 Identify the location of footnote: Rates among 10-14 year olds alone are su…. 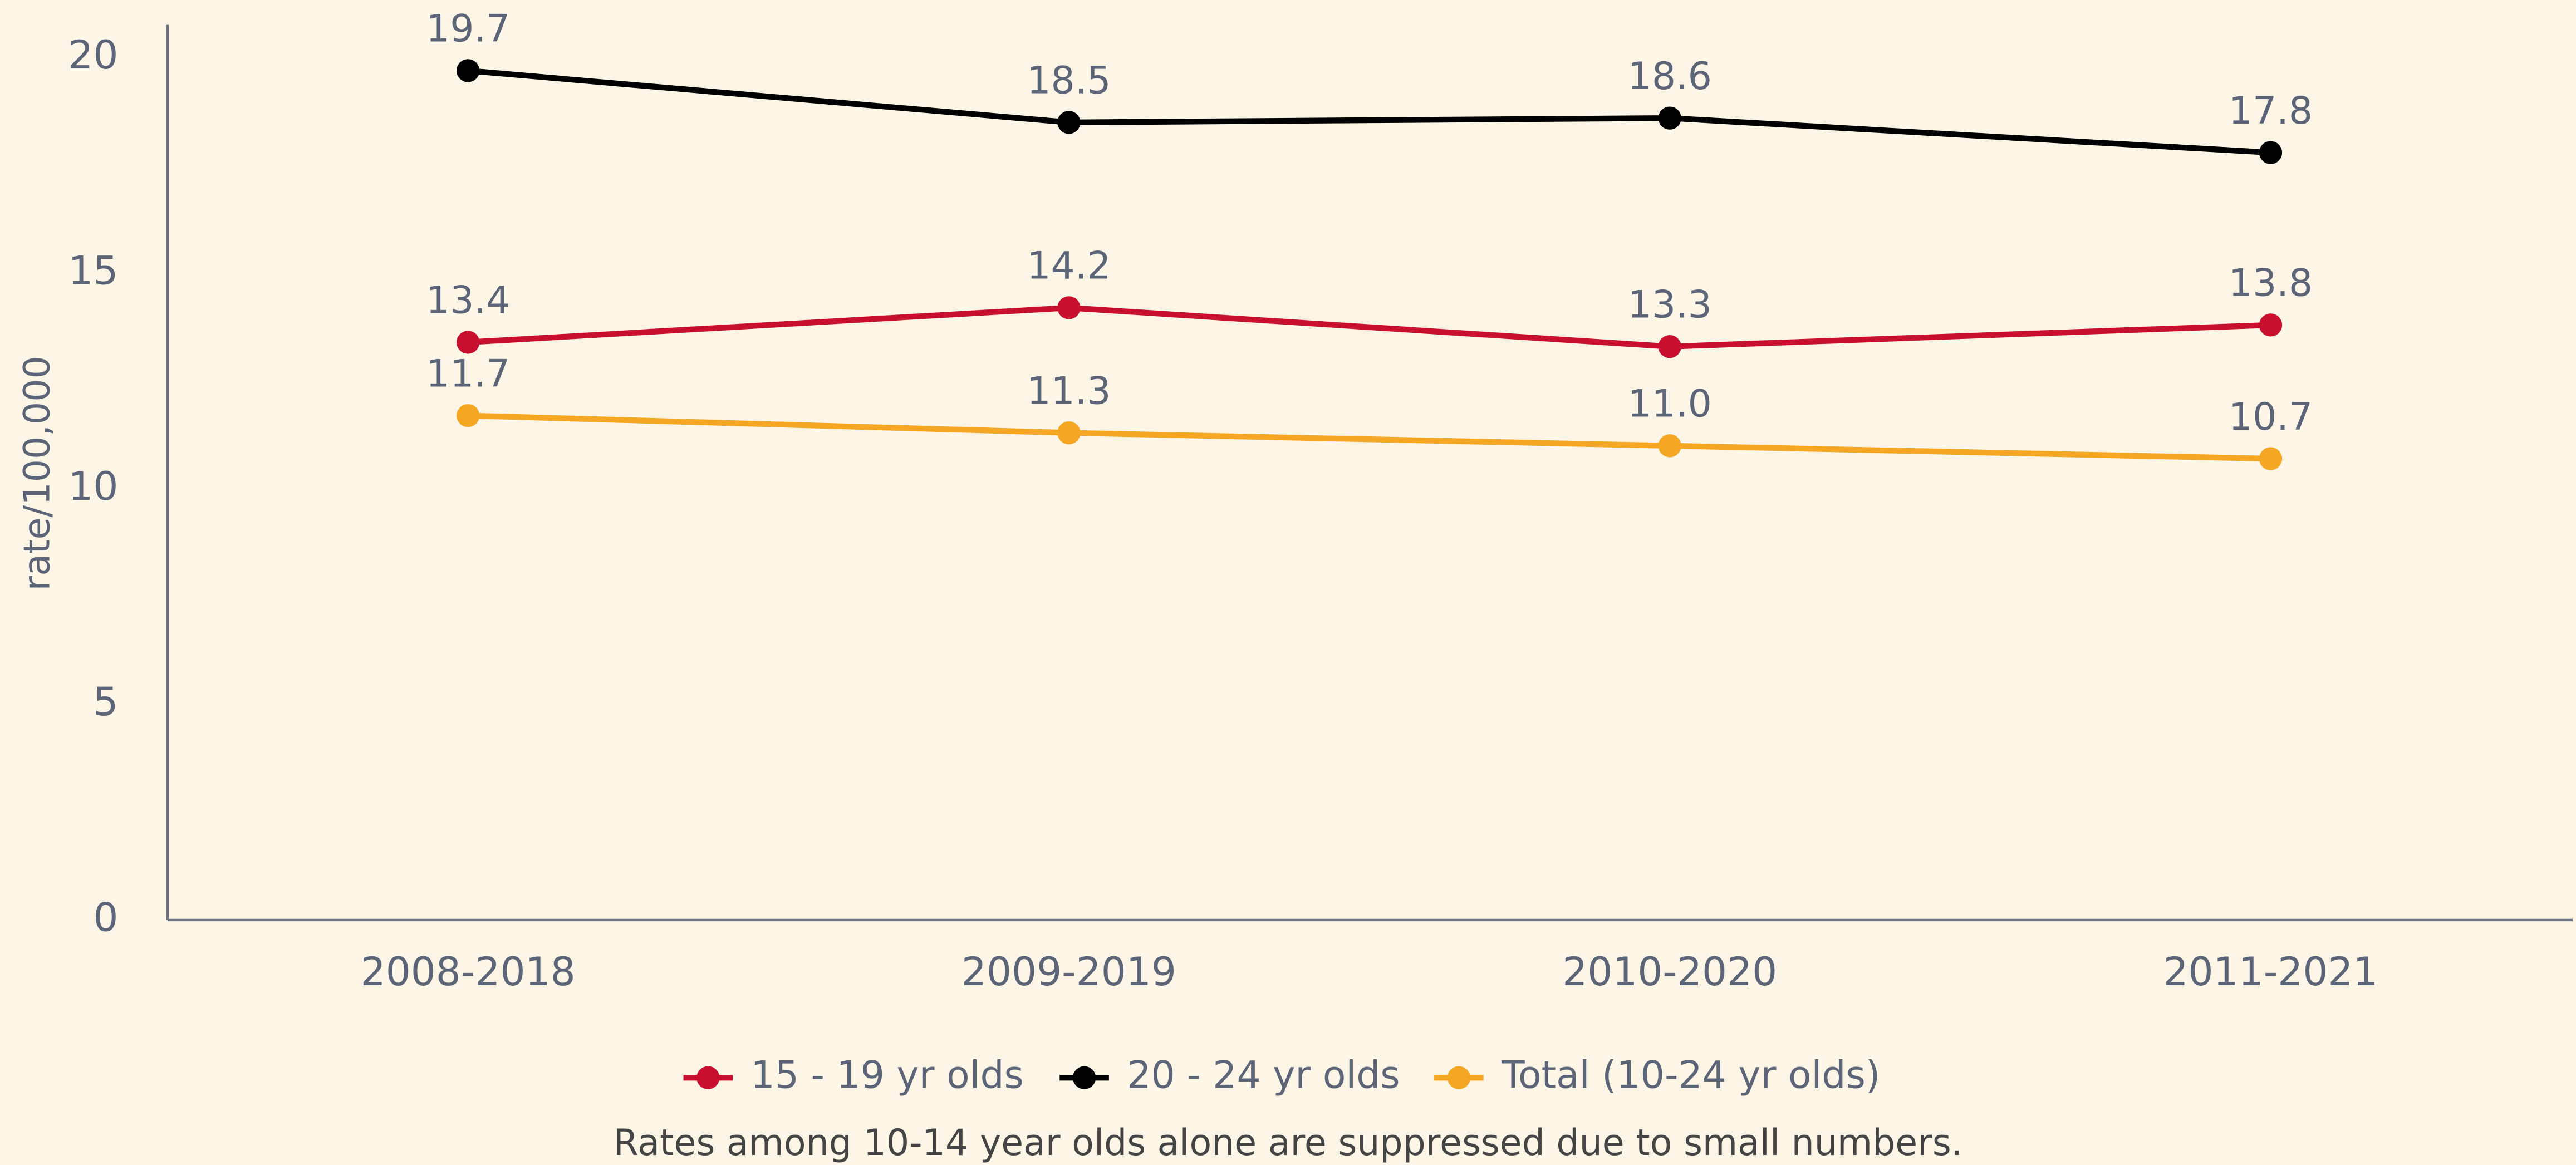
(1288, 1143).